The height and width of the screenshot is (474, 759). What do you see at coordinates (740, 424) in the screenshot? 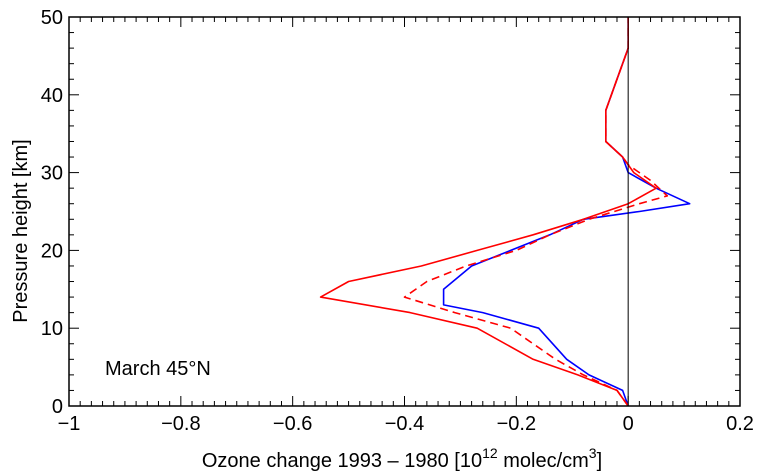
I see `x-tick-label: 0.2` at bounding box center [740, 424].